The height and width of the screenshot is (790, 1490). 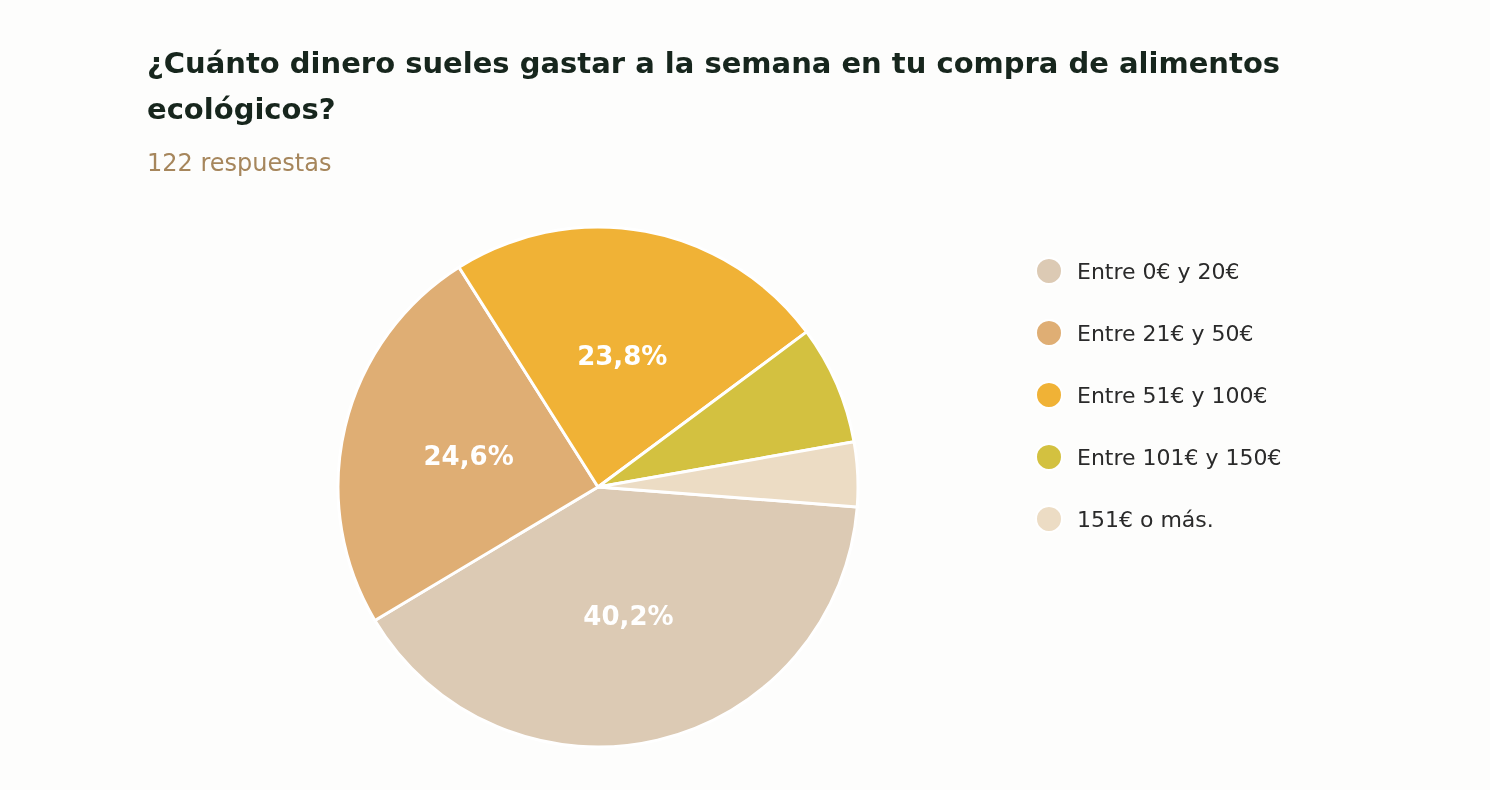 I want to click on data-label: 40,2%, so click(x=628, y=616).